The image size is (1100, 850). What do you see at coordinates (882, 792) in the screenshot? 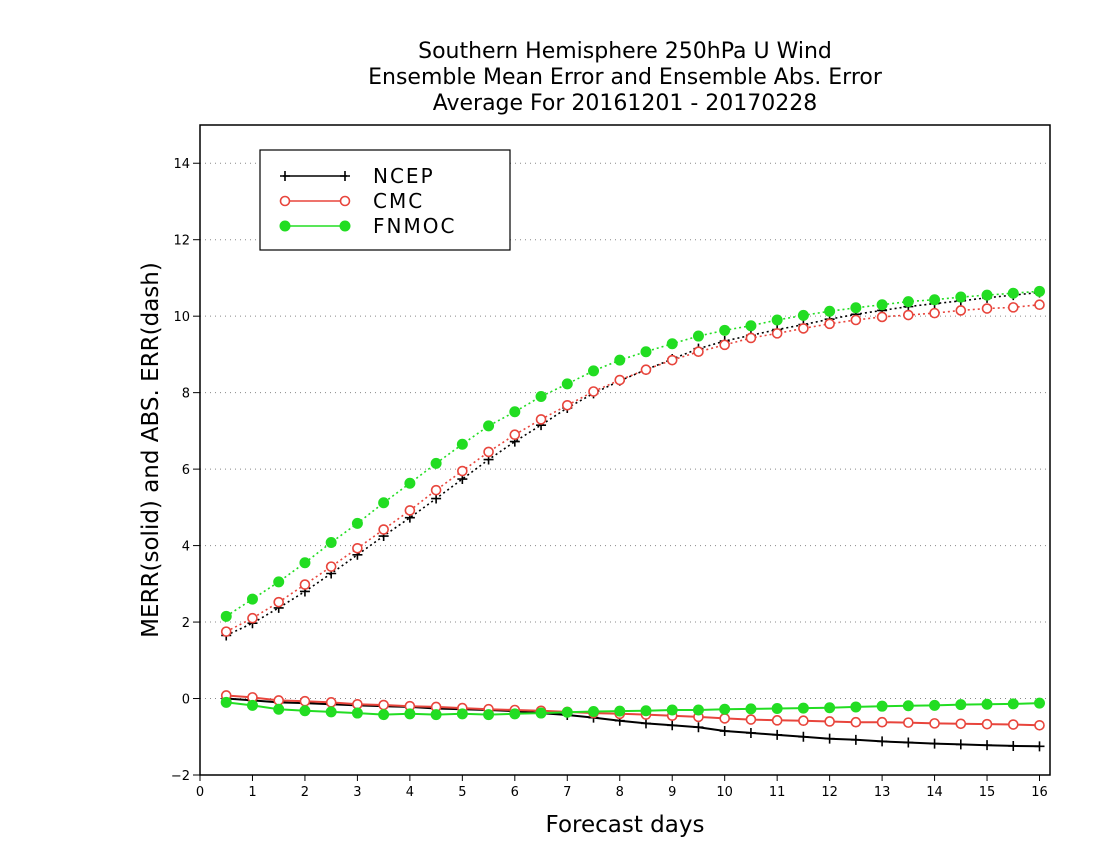
I see `x-tick-label: 13` at bounding box center [882, 792].